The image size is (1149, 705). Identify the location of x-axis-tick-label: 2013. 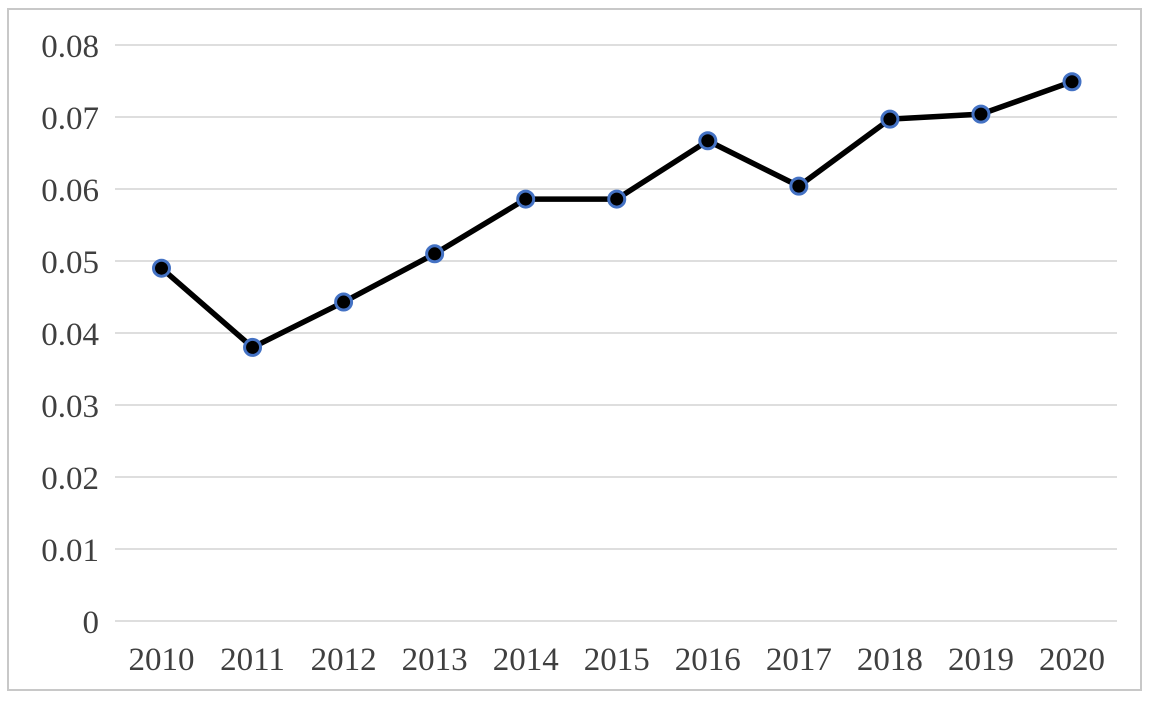
(435, 660).